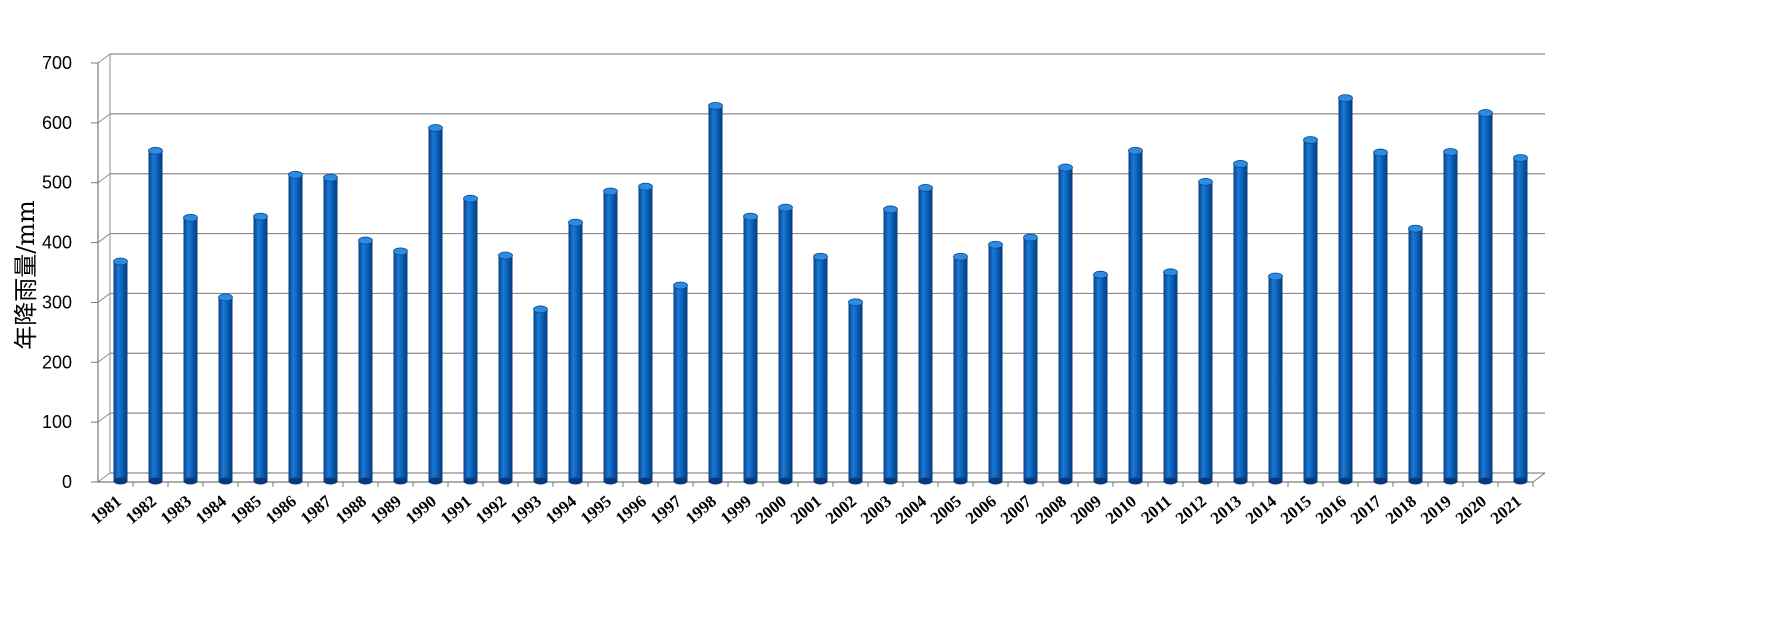  What do you see at coordinates (246, 510) in the screenshot?
I see `x-tick-label: 1985` at bounding box center [246, 510].